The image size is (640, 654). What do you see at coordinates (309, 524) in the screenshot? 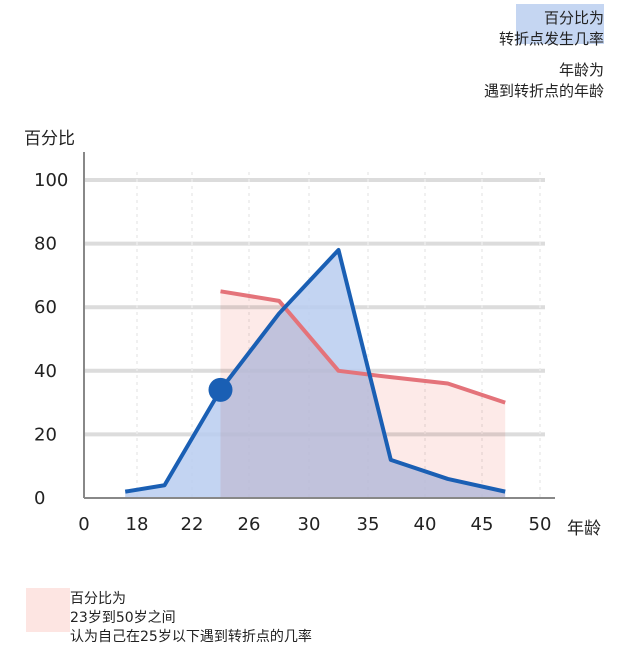
I see `x-tick-label-30: 30` at bounding box center [309, 524].